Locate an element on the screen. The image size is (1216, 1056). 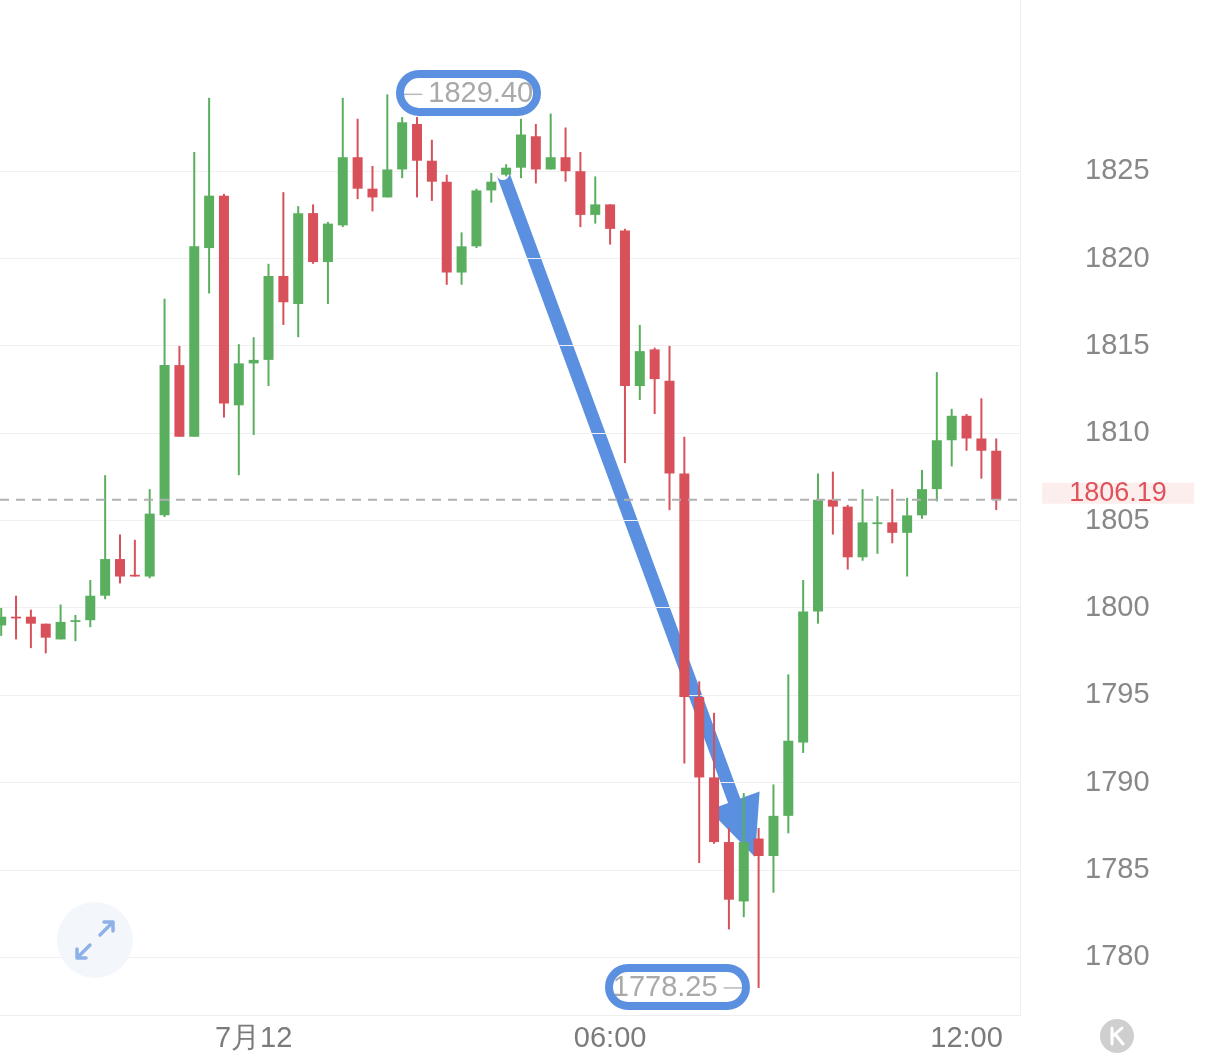
y-tick-label: 1780 is located at coordinates (1117, 955).